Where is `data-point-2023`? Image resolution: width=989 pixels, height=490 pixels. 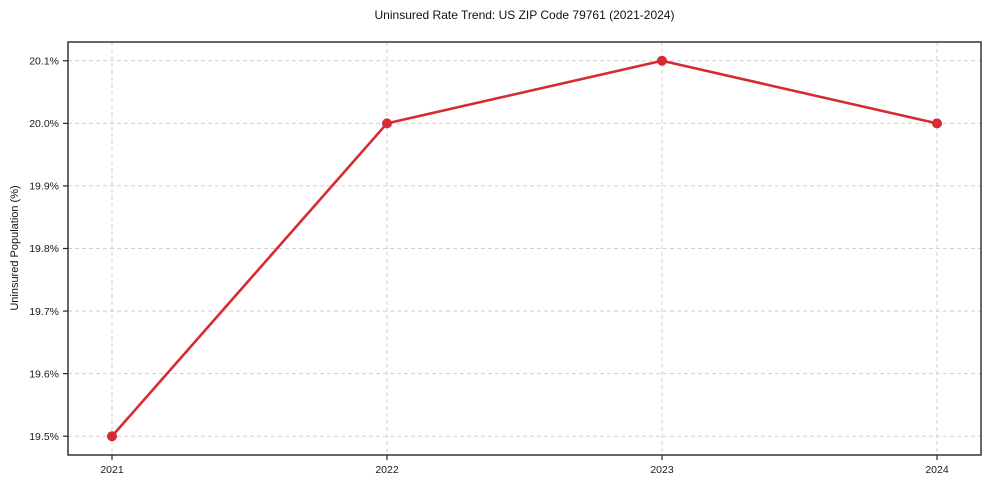 data-point-2023 is located at coordinates (662, 60).